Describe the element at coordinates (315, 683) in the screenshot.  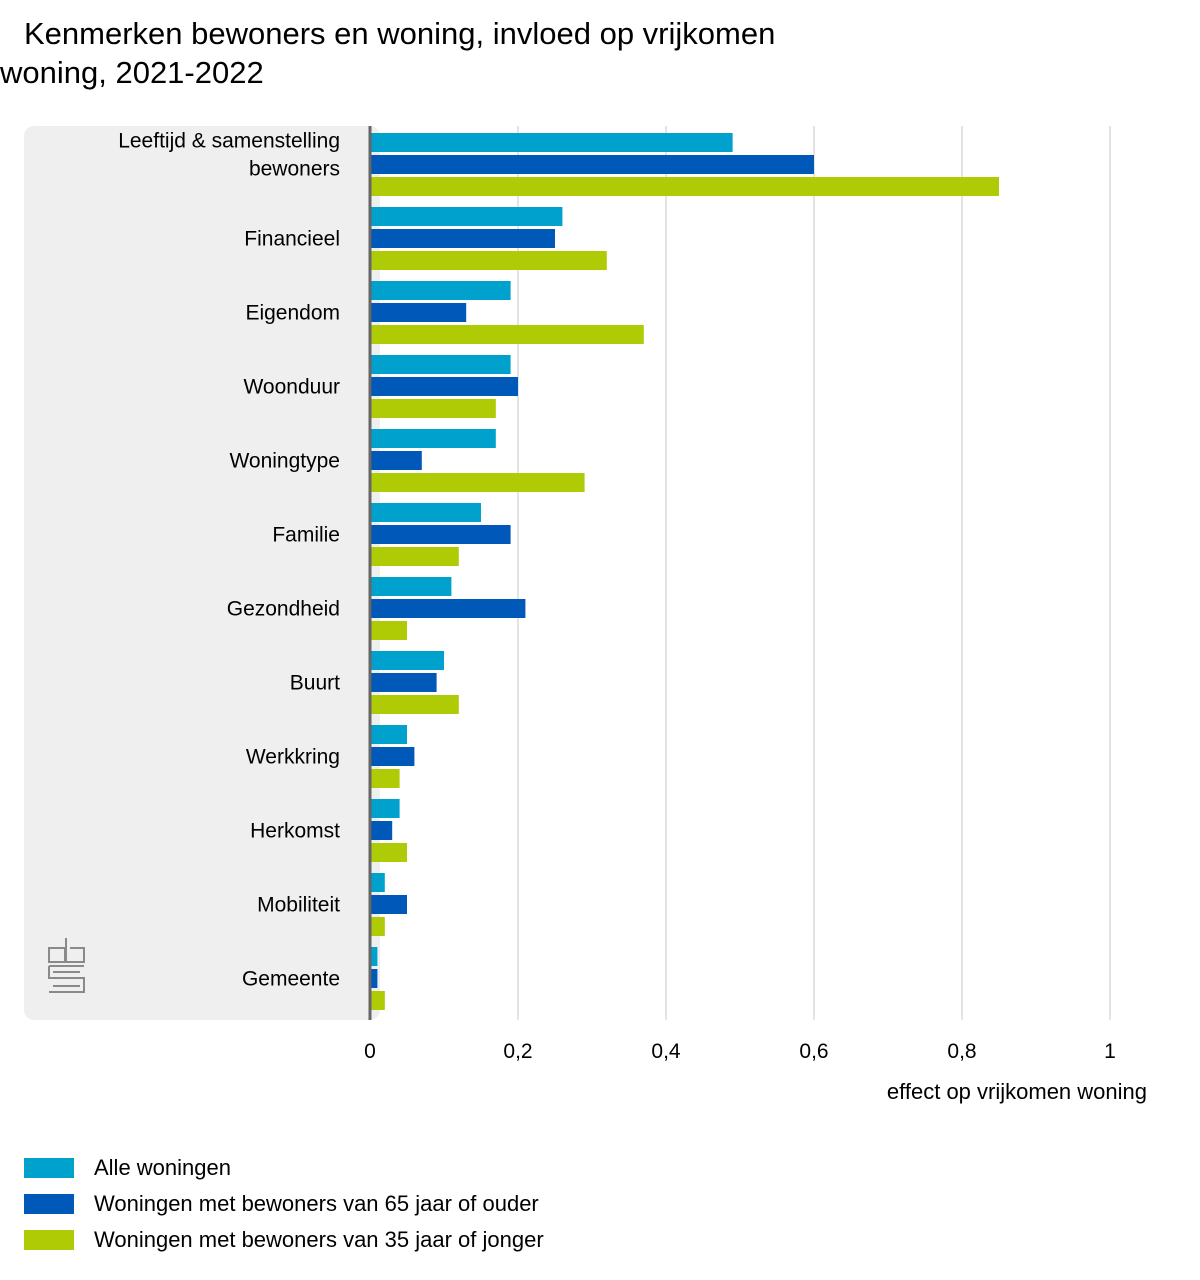
I see `category-label: Buurt` at that location.